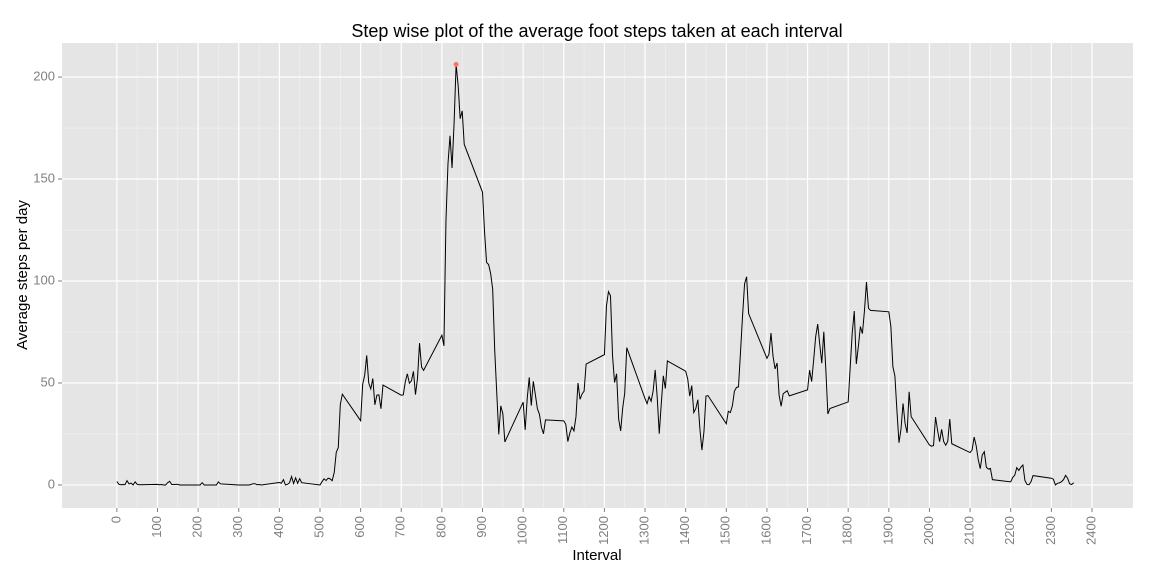  I want to click on x-tick-label: 1200, so click(603, 530).